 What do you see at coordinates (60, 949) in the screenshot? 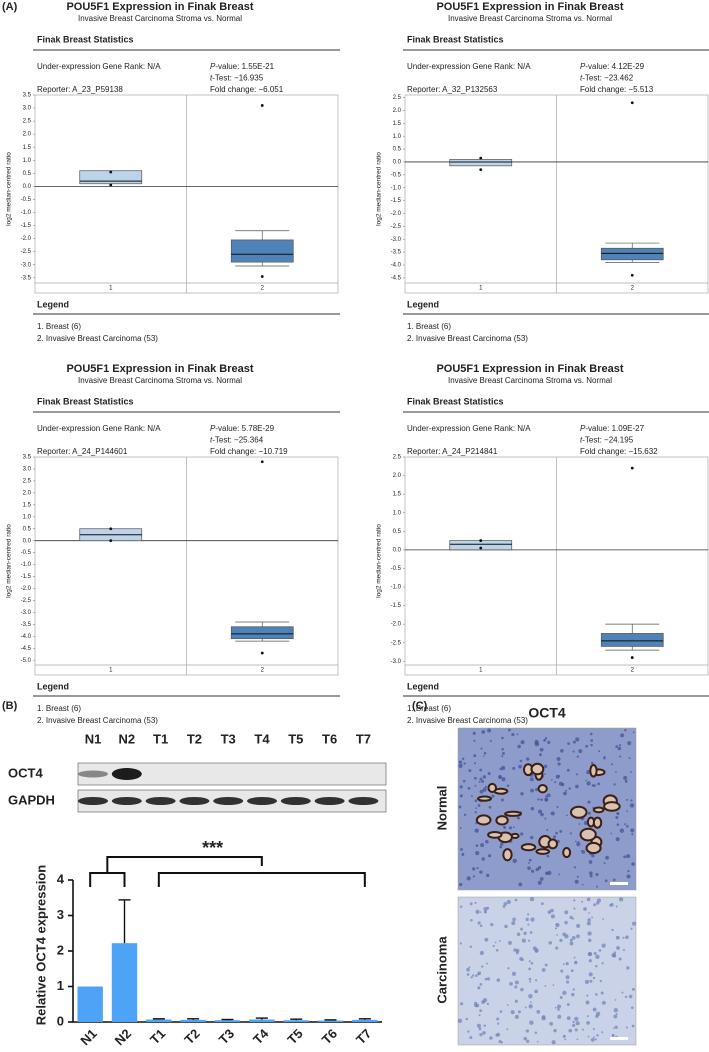
I see `y-tick-label: 2` at bounding box center [60, 949].